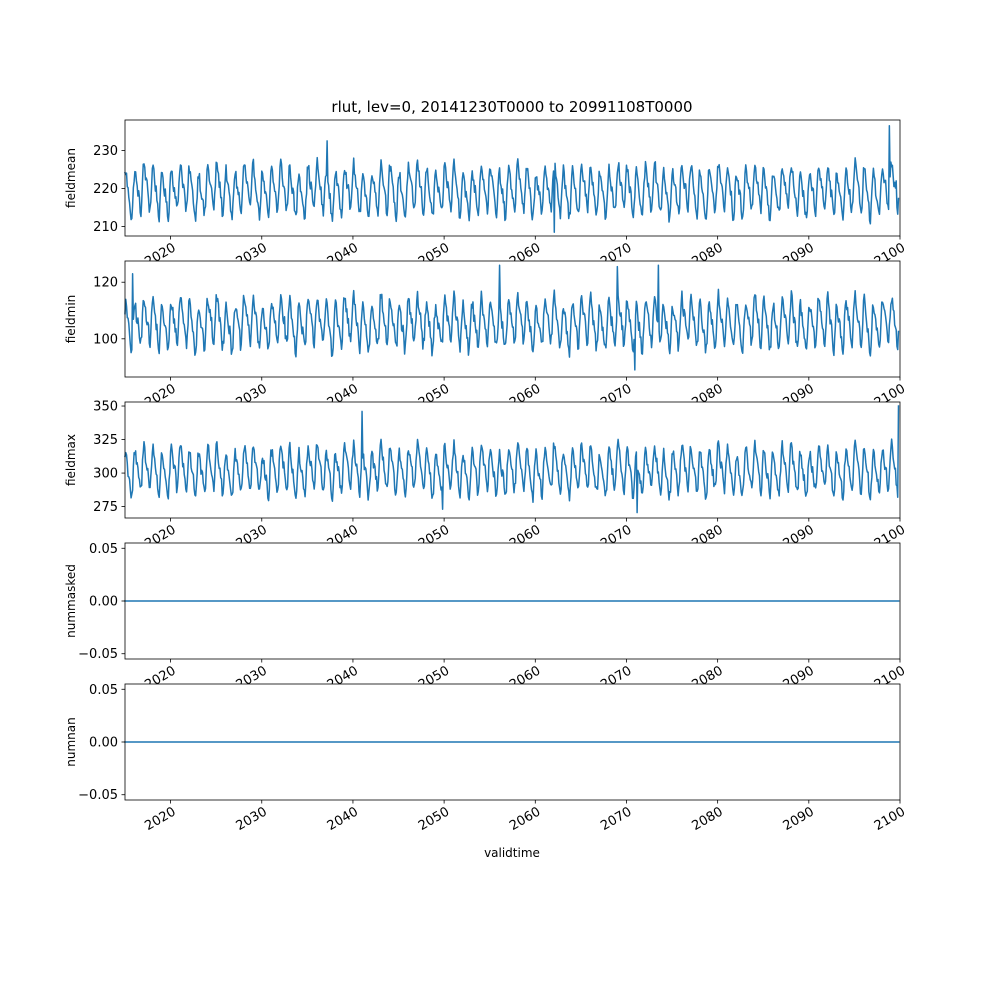 This screenshot has width=1000, height=1000. I want to click on y-axis-label-fieldmax: fieldmax, so click(71, 460).